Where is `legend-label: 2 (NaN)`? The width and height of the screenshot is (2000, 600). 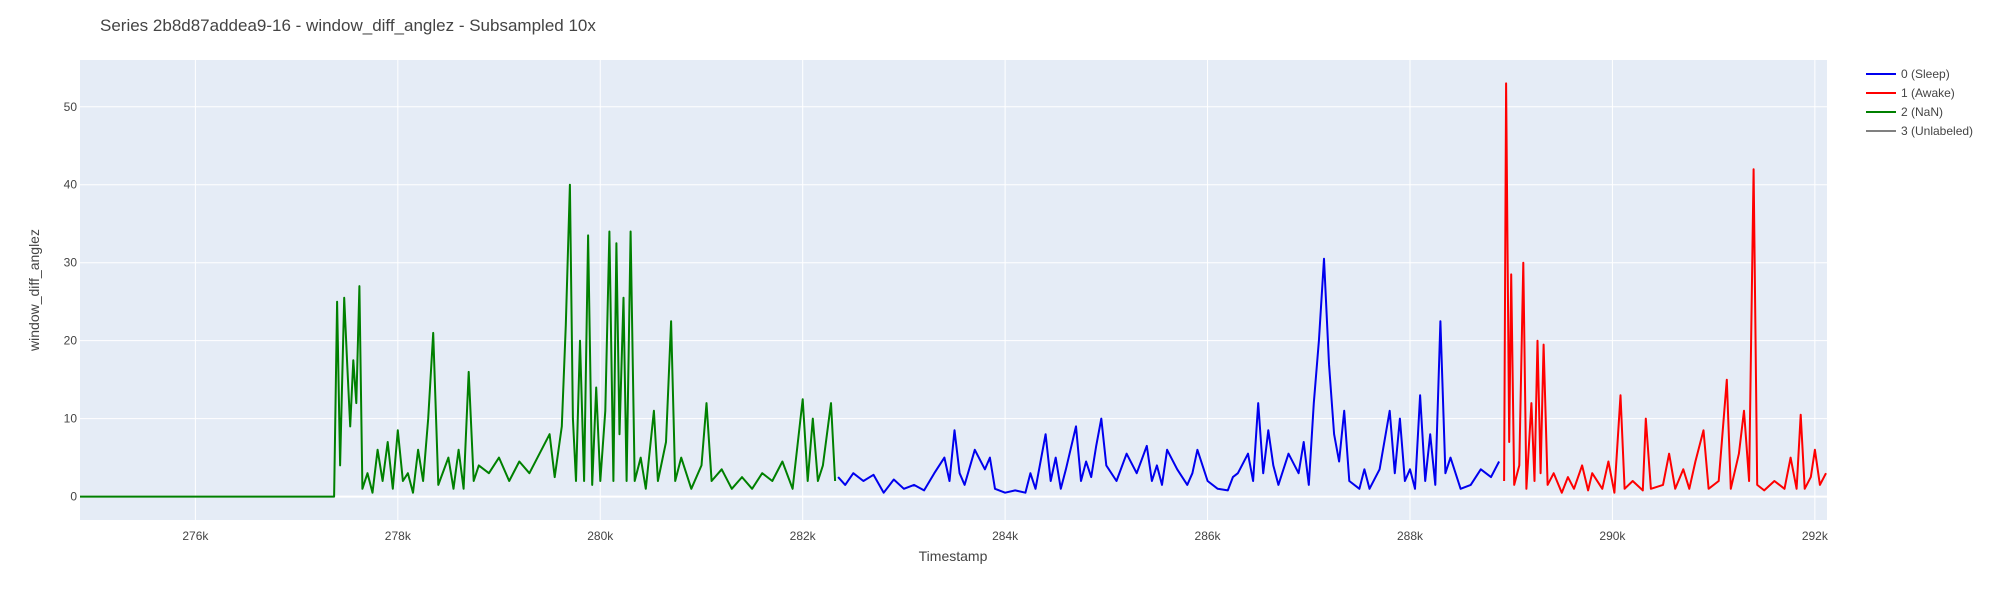 legend-label: 2 (NaN) is located at coordinates (1922, 112).